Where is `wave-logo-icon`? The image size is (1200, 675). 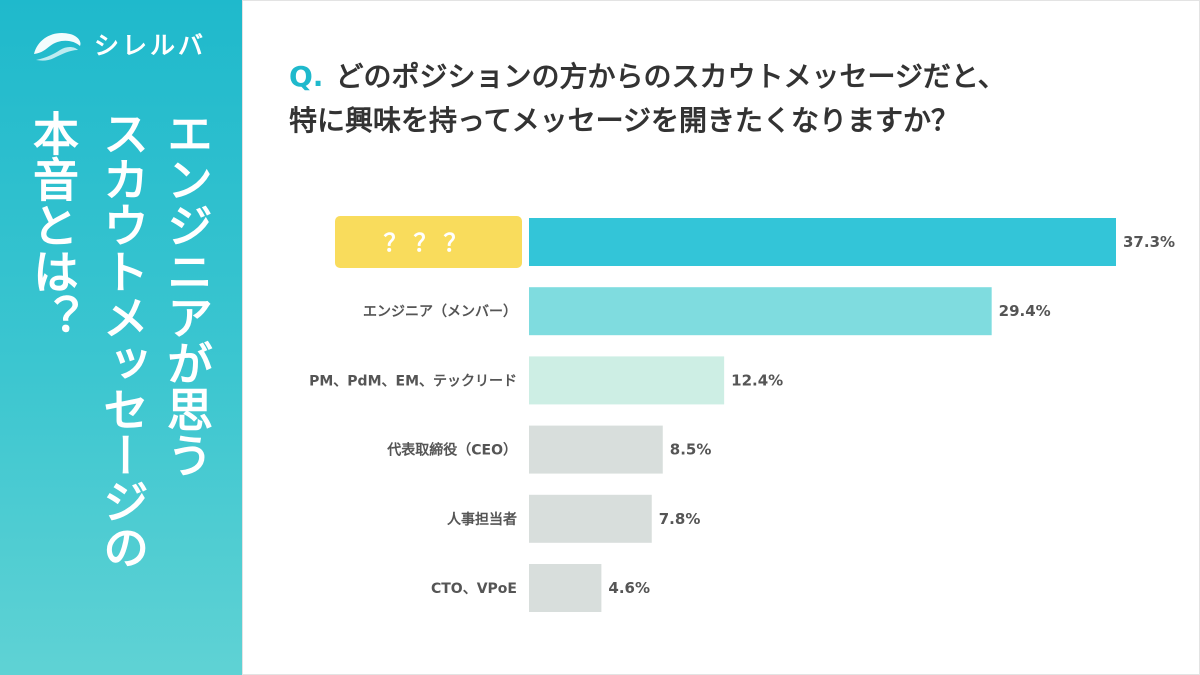
wave-logo-icon is located at coordinates (57, 46).